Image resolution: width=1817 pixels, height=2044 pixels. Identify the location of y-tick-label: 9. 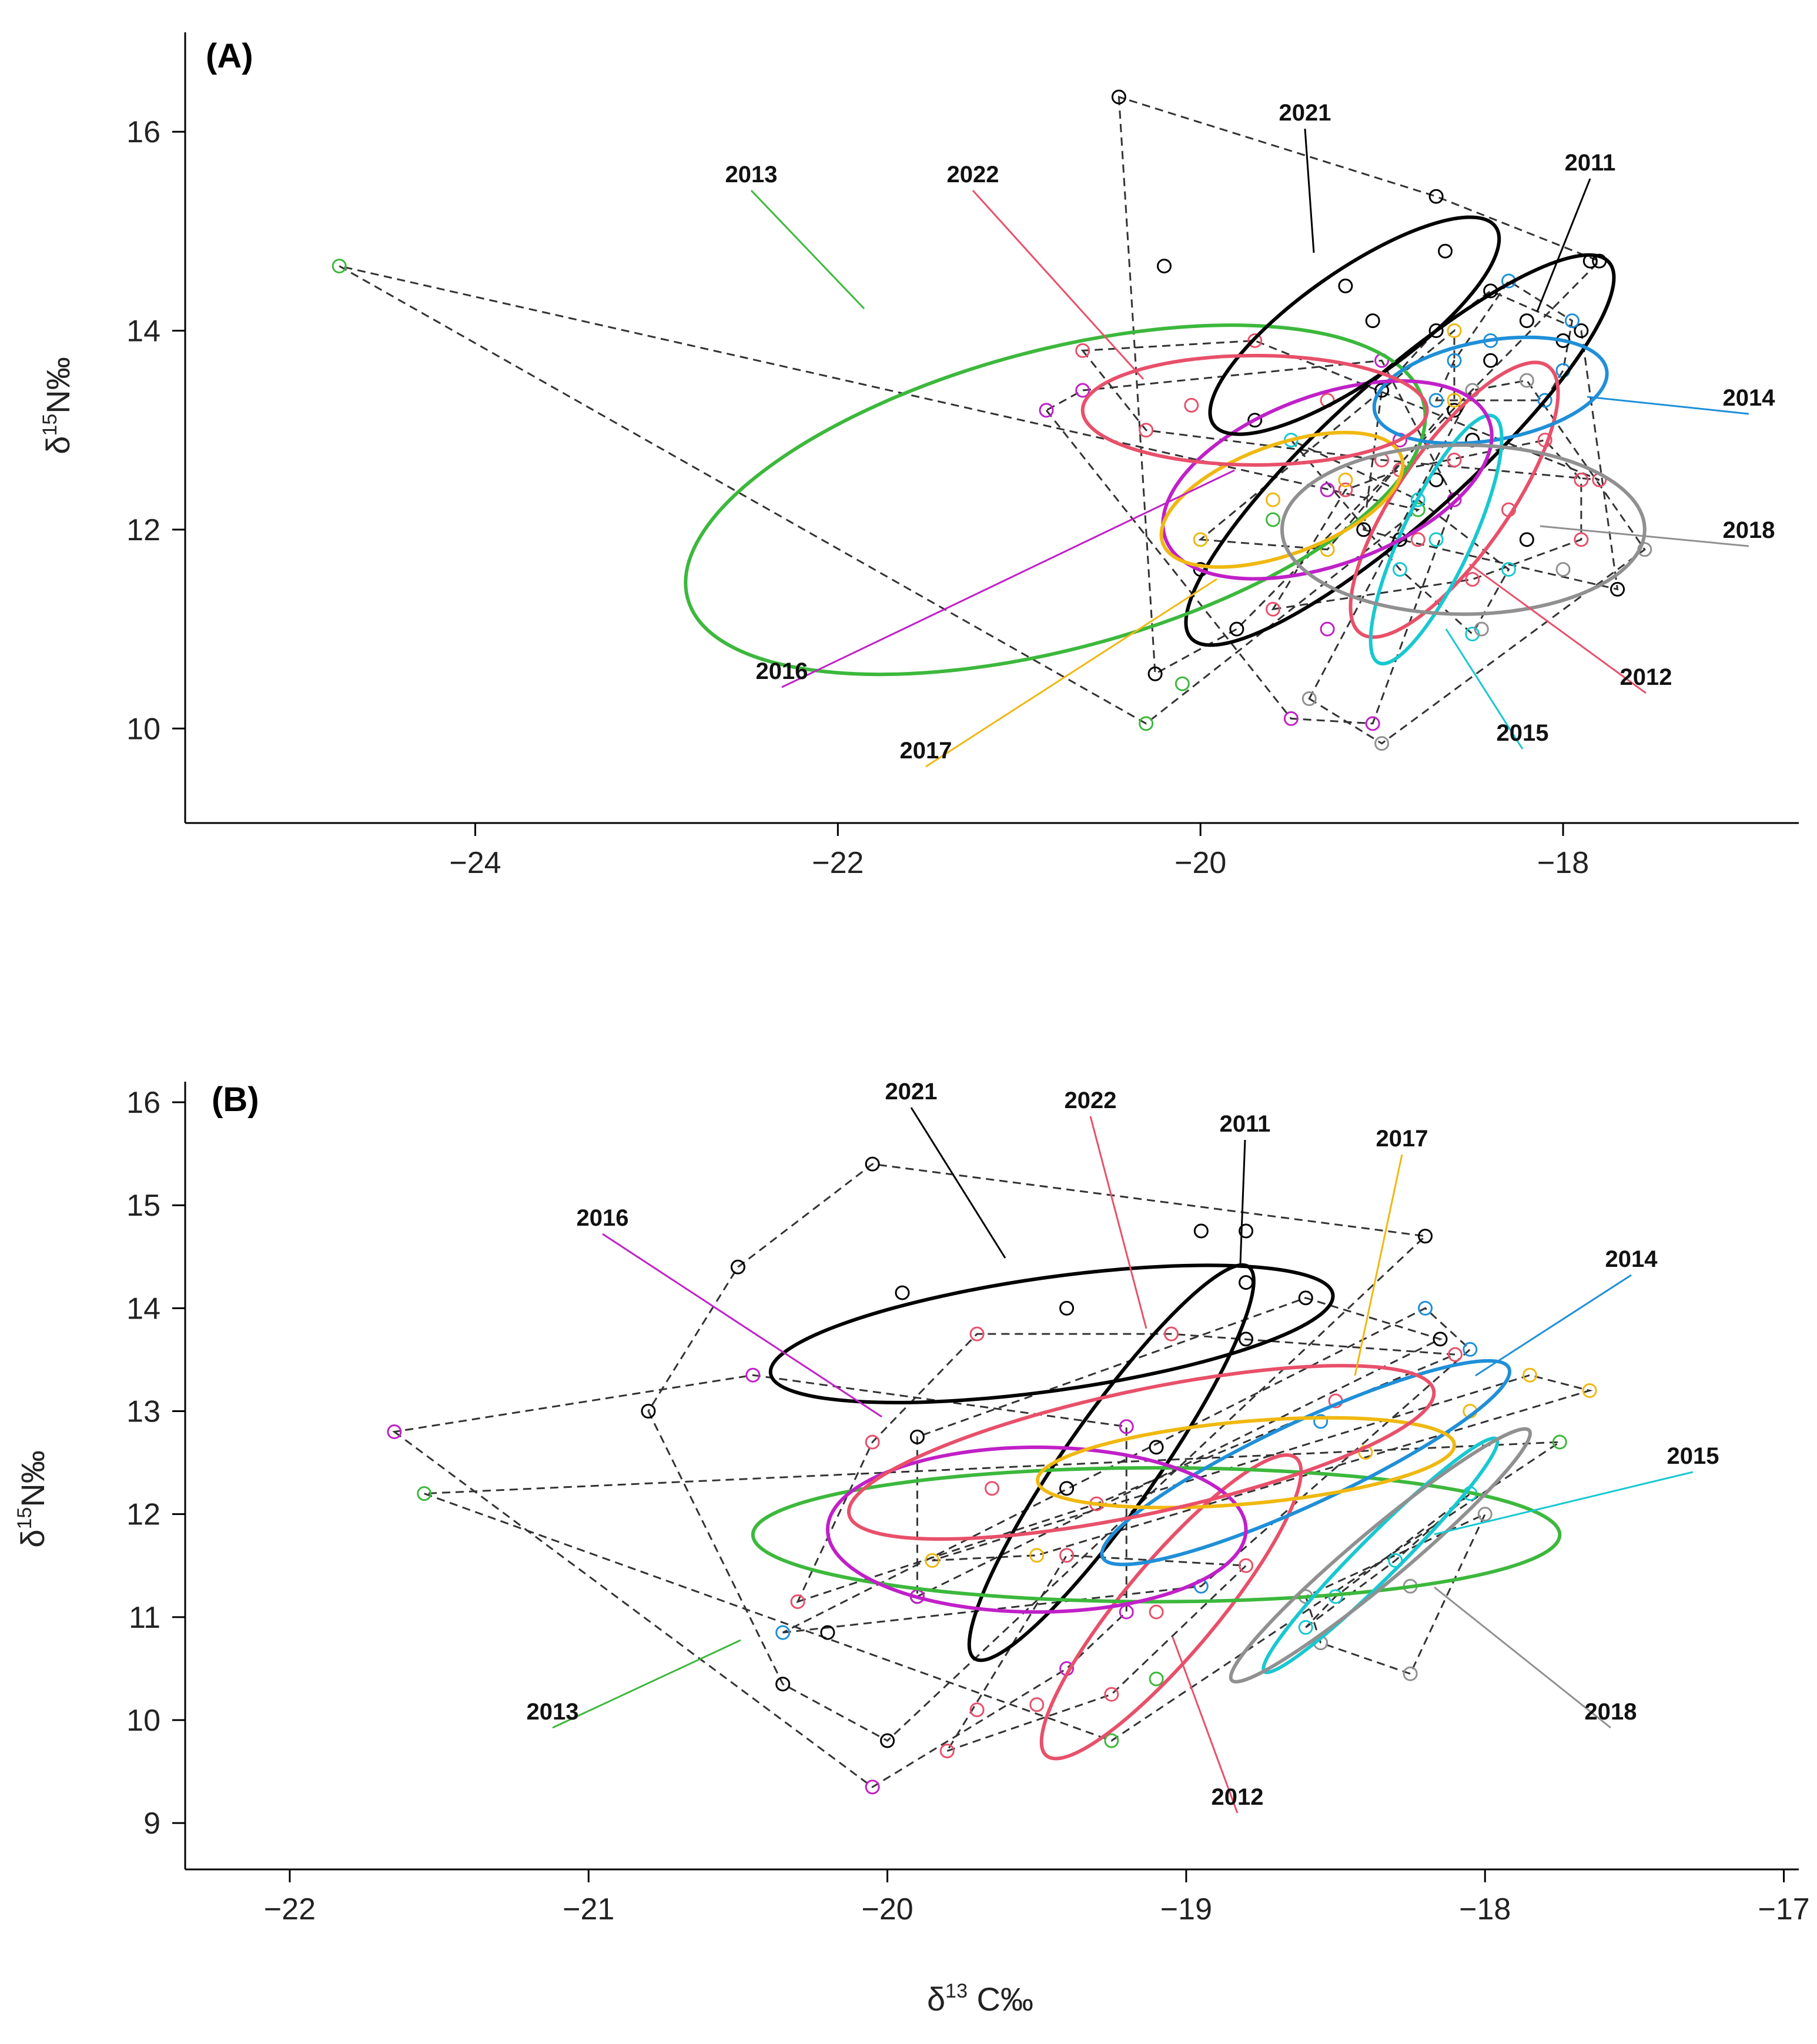
(151, 1824).